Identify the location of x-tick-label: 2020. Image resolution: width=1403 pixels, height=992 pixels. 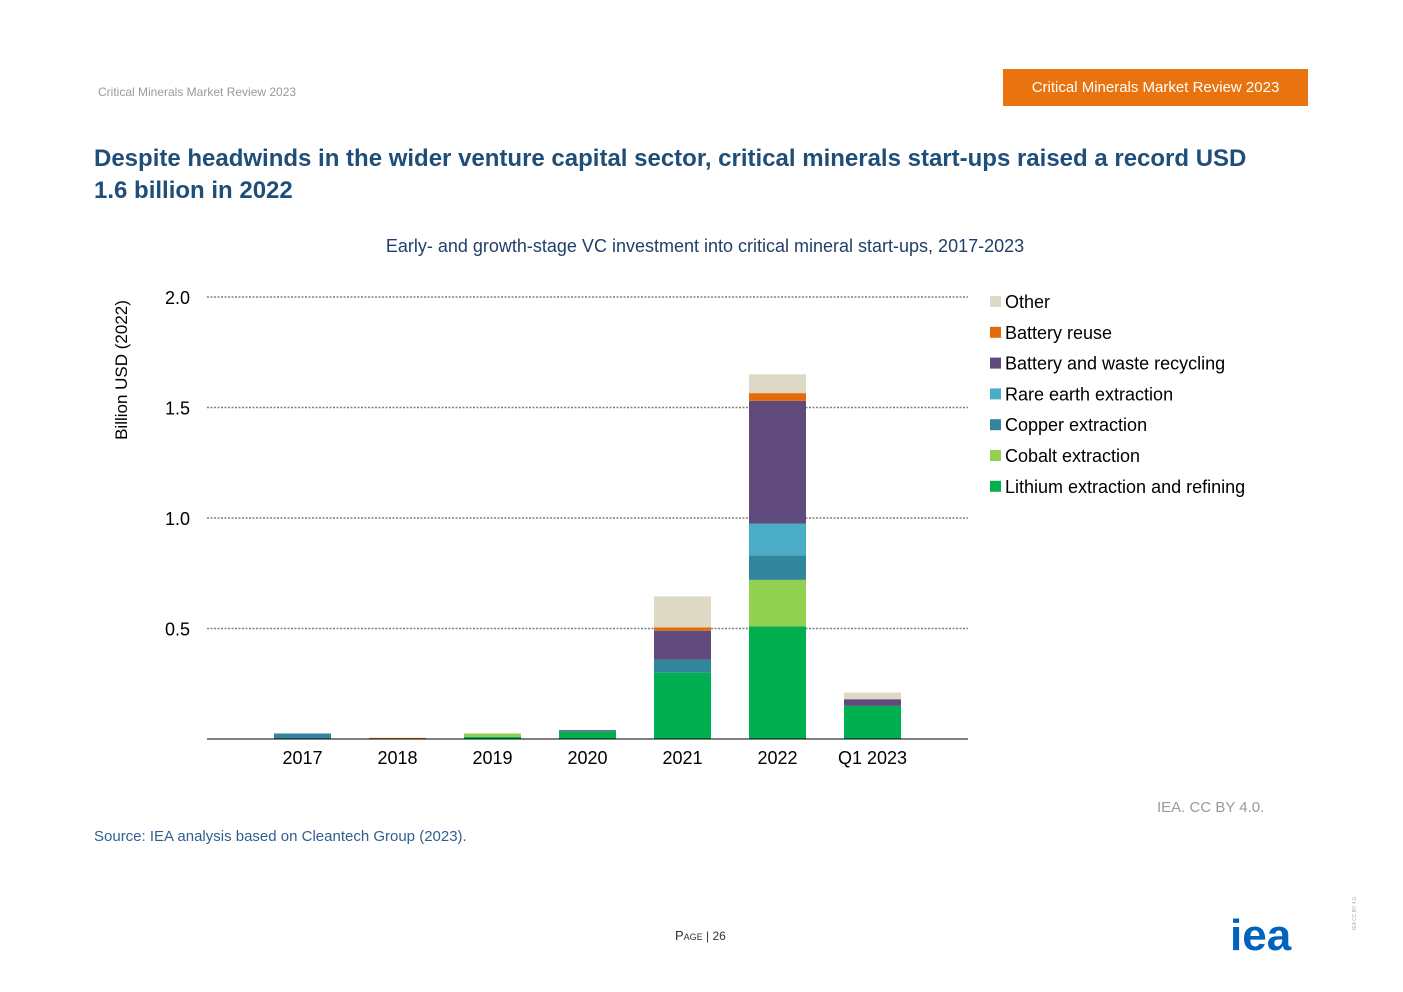
(587, 758).